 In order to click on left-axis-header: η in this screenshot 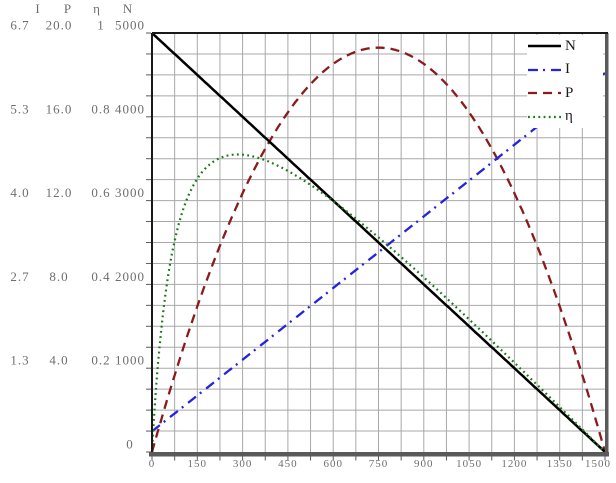, I will do `click(97, 8)`.